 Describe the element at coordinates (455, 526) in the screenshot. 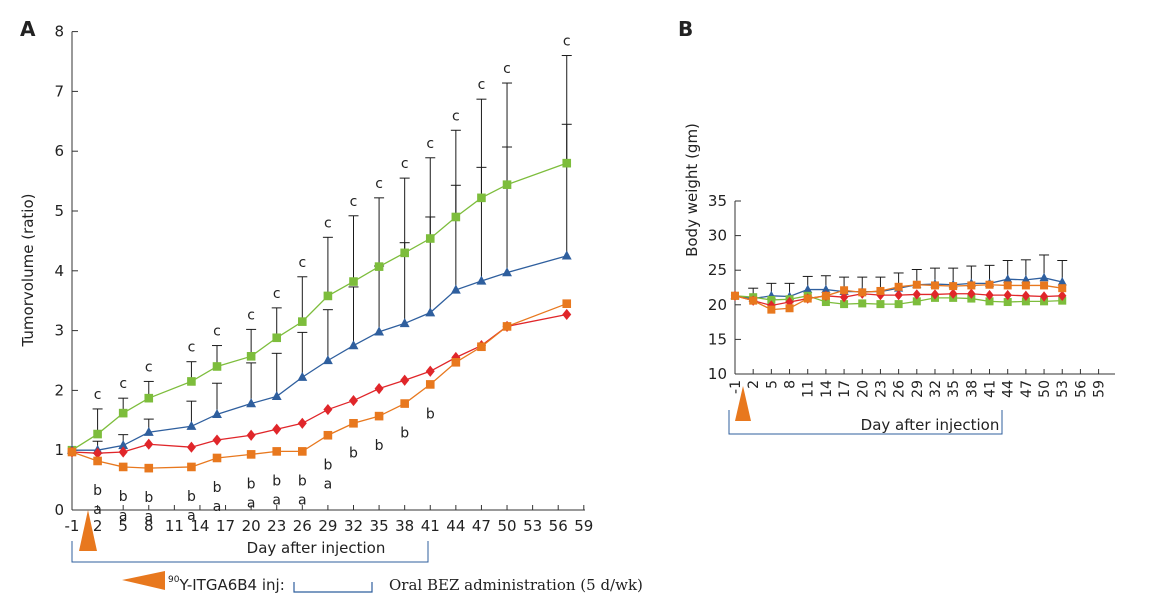

I see `x-tick-label: 44` at that location.